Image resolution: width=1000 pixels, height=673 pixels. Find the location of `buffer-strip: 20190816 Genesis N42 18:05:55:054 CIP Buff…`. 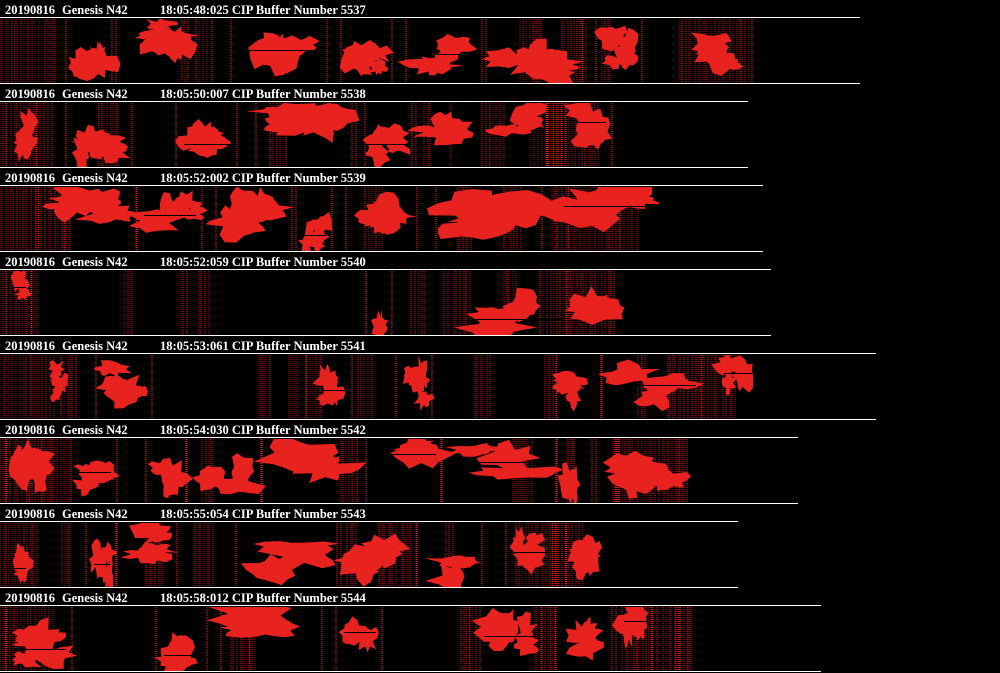

buffer-strip: 20190816 Genesis N42 18:05:55:054 CIP Buff… is located at coordinates (500, 546).